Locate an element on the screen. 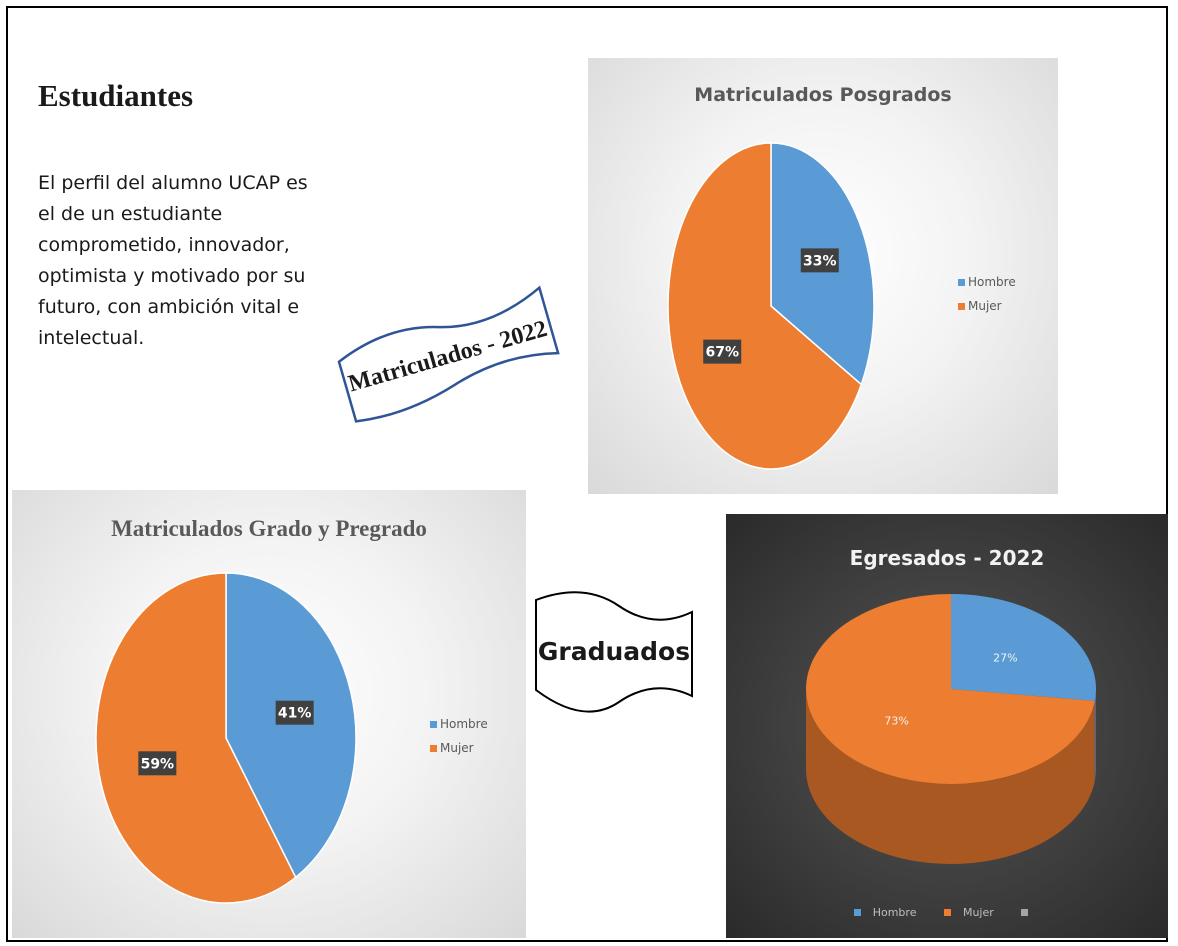 The height and width of the screenshot is (946, 1178). egresados-data-label: 27% is located at coordinates (1005, 658).